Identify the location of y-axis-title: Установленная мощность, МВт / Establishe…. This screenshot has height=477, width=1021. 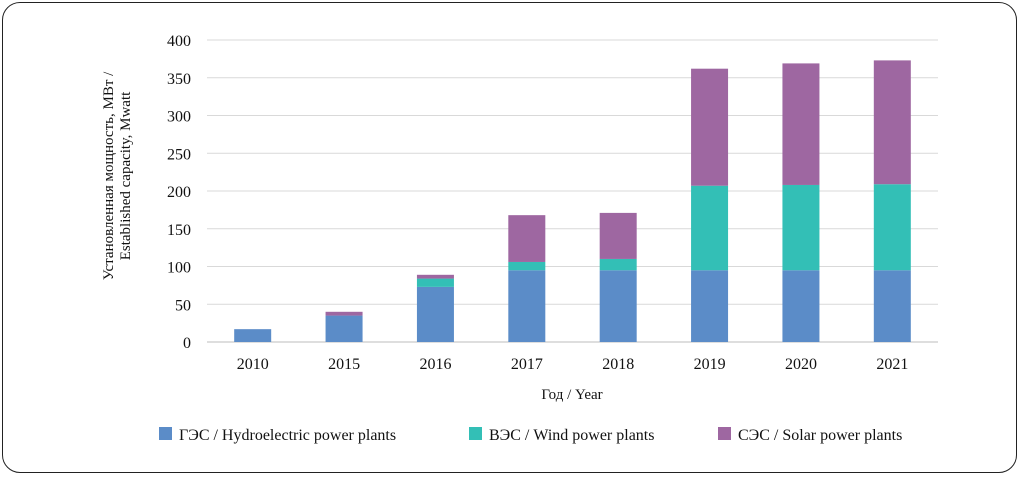
(117, 175).